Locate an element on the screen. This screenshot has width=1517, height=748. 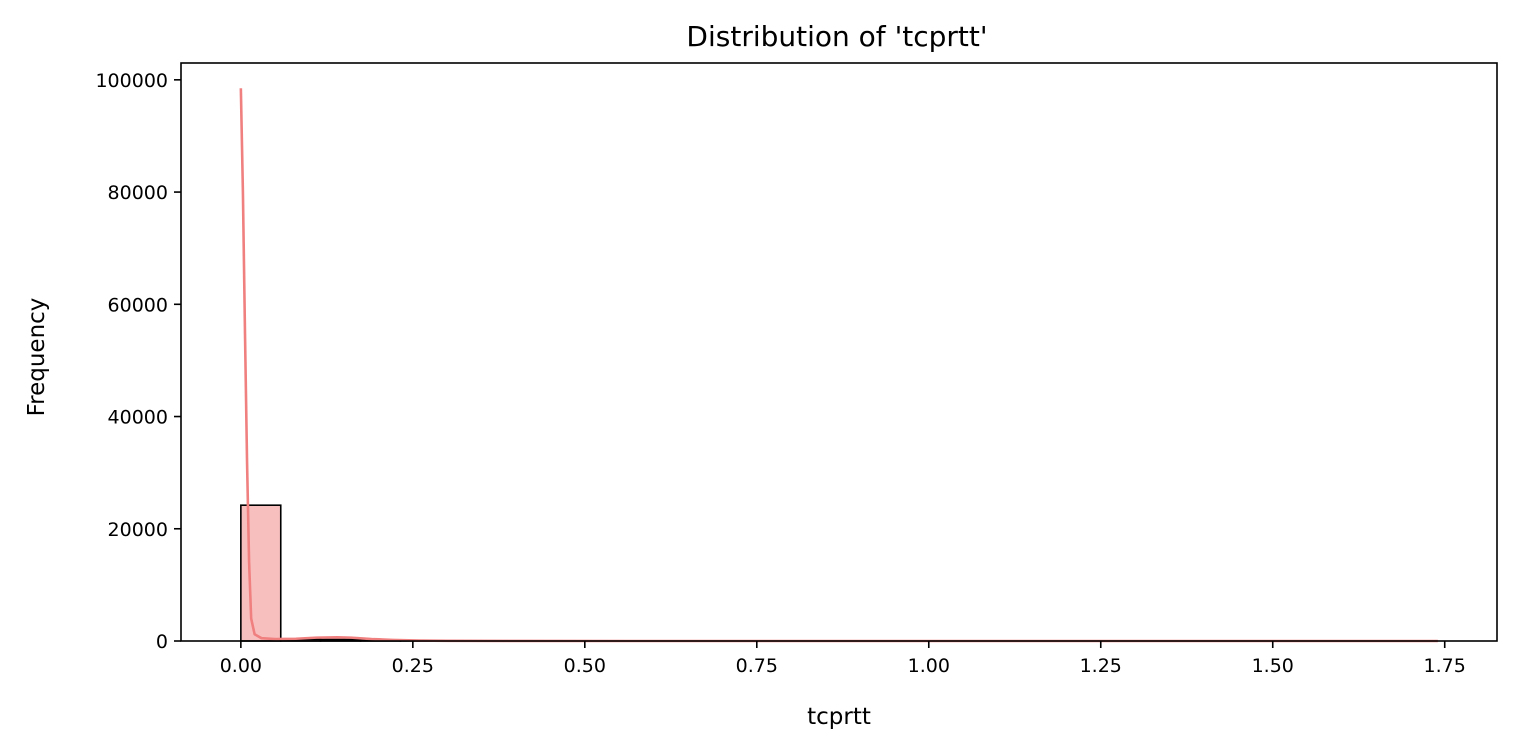
chart-title: Distribution of 'tcprtt' is located at coordinates (836, 36).